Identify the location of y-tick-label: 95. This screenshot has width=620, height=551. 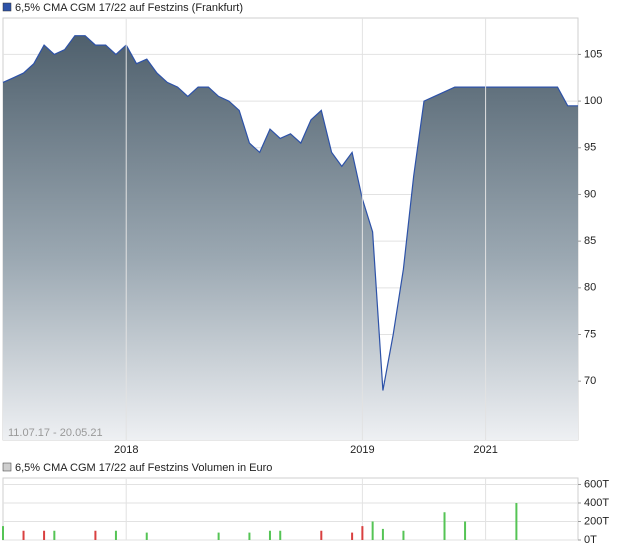
(590, 148).